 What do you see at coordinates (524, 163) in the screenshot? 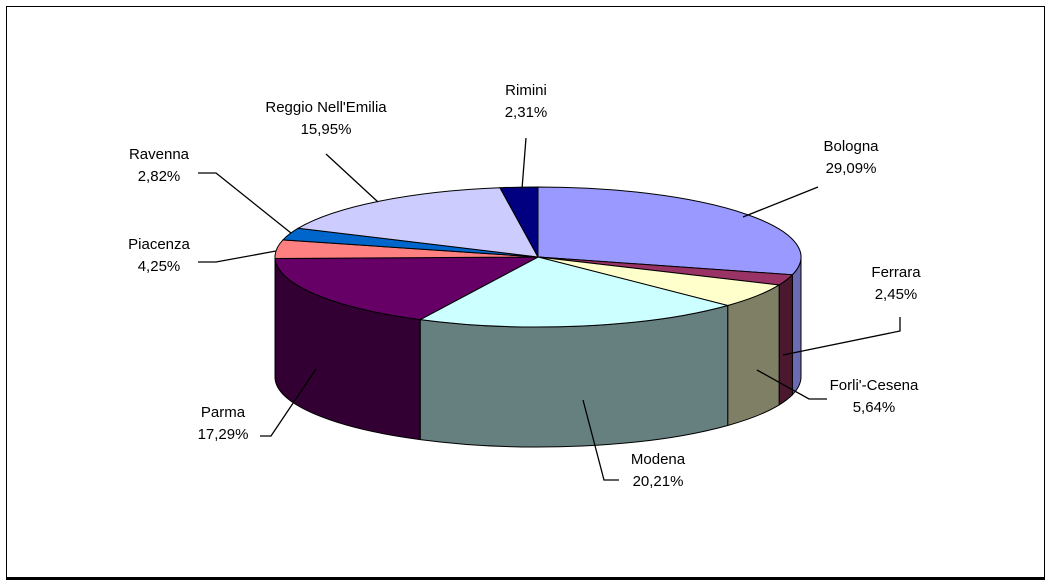
I see `leader-line-rimini` at bounding box center [524, 163].